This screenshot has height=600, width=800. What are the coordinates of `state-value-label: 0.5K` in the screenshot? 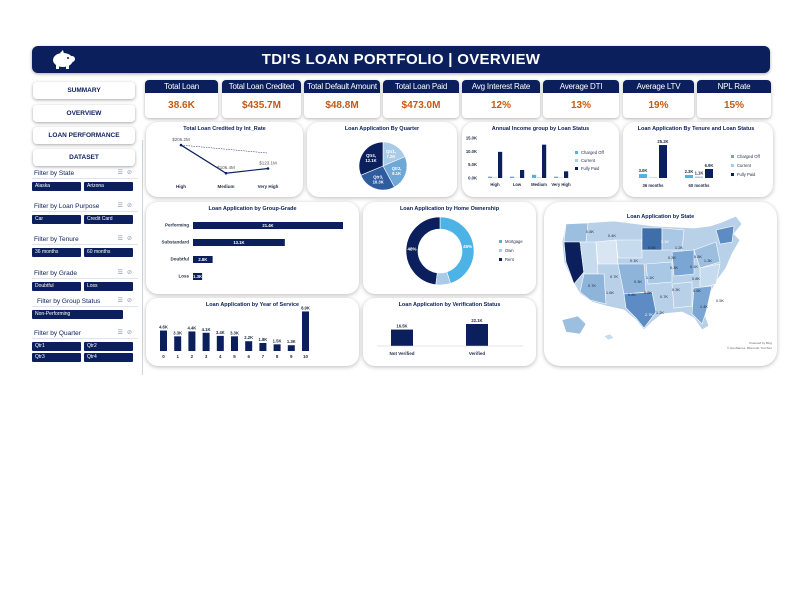 It's located at (698, 256).